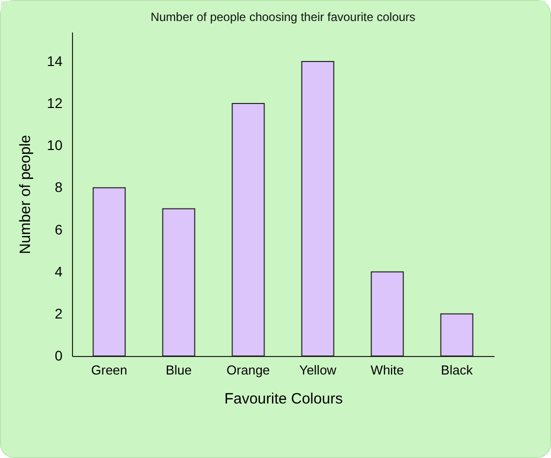 Image resolution: width=551 pixels, height=458 pixels. Describe the element at coordinates (54, 145) in the screenshot. I see `y-tick-label: 10` at that location.